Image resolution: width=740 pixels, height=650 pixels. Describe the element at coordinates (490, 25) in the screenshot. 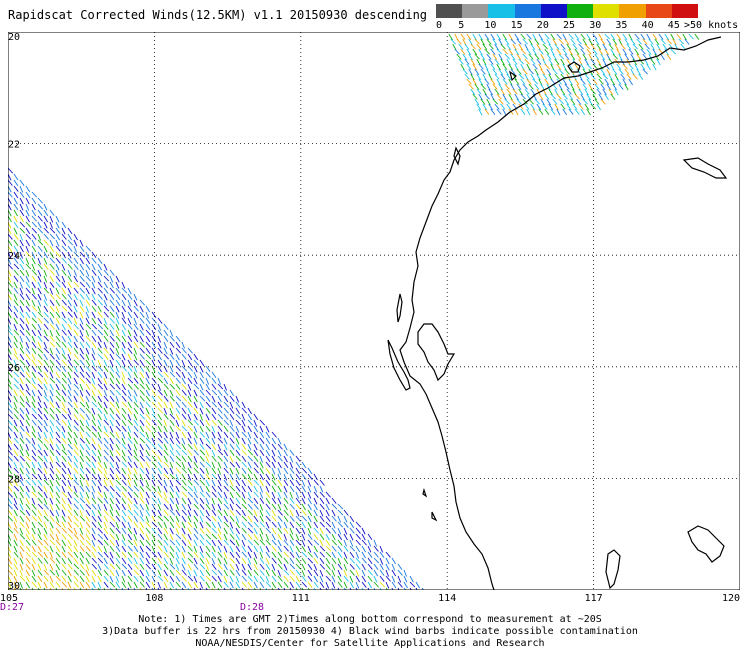

I see `legend-label: 10` at that location.